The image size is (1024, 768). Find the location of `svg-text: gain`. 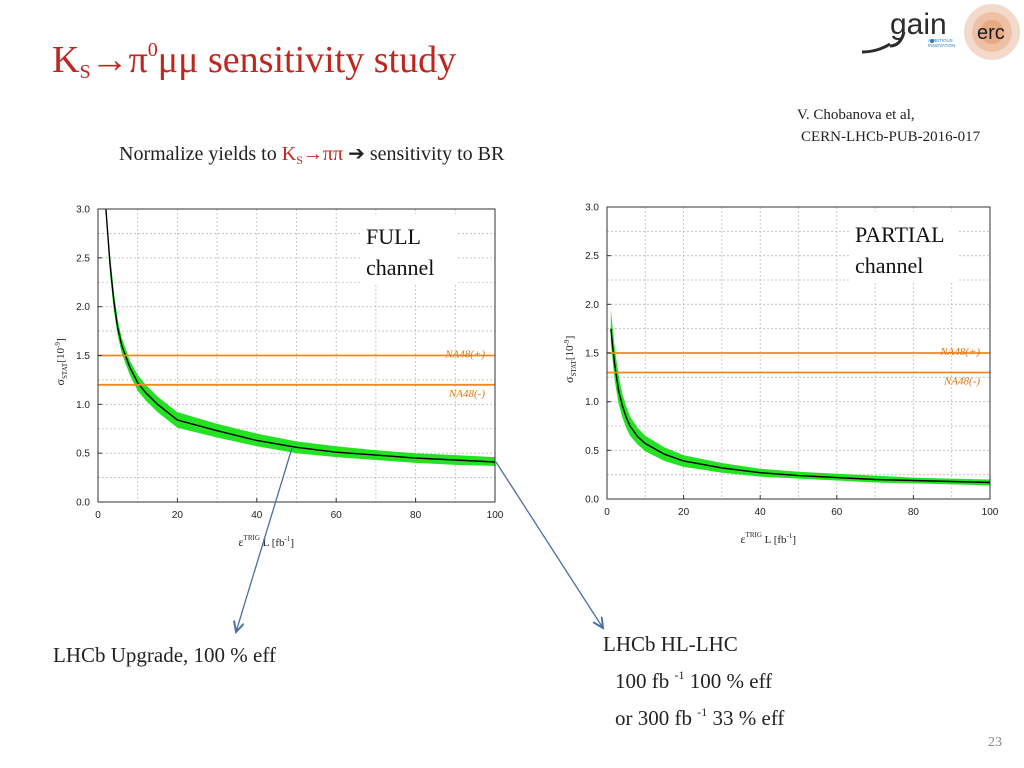

svg-text: gain is located at coordinates (918, 24).